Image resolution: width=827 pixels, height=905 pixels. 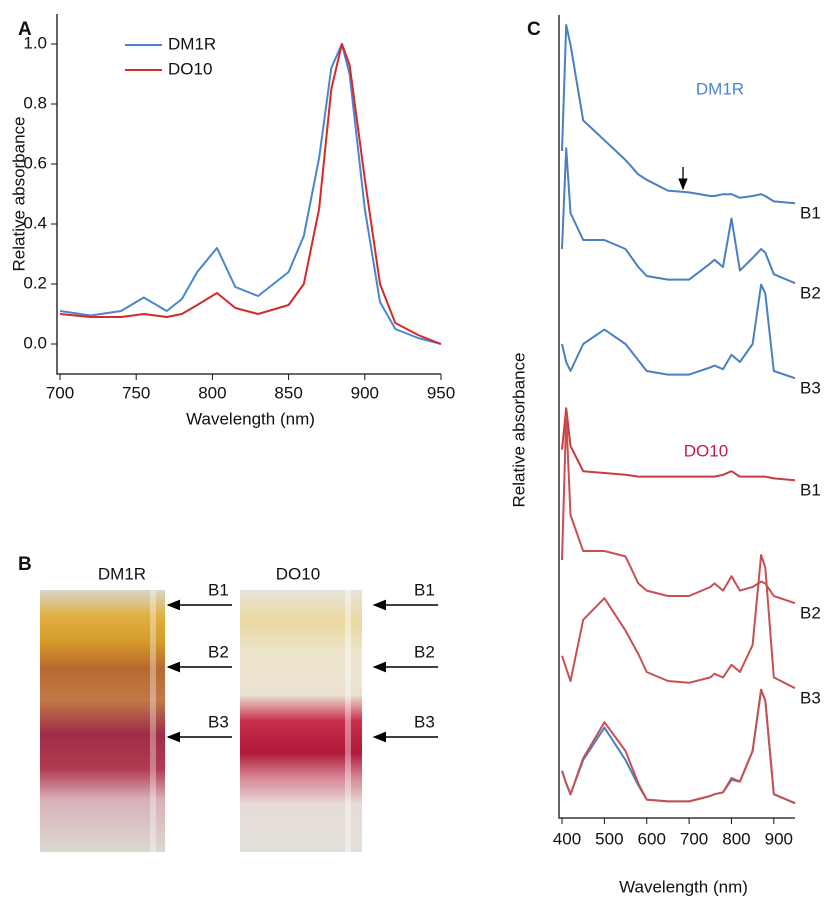 I want to click on panel-label: C, so click(x=534, y=29).